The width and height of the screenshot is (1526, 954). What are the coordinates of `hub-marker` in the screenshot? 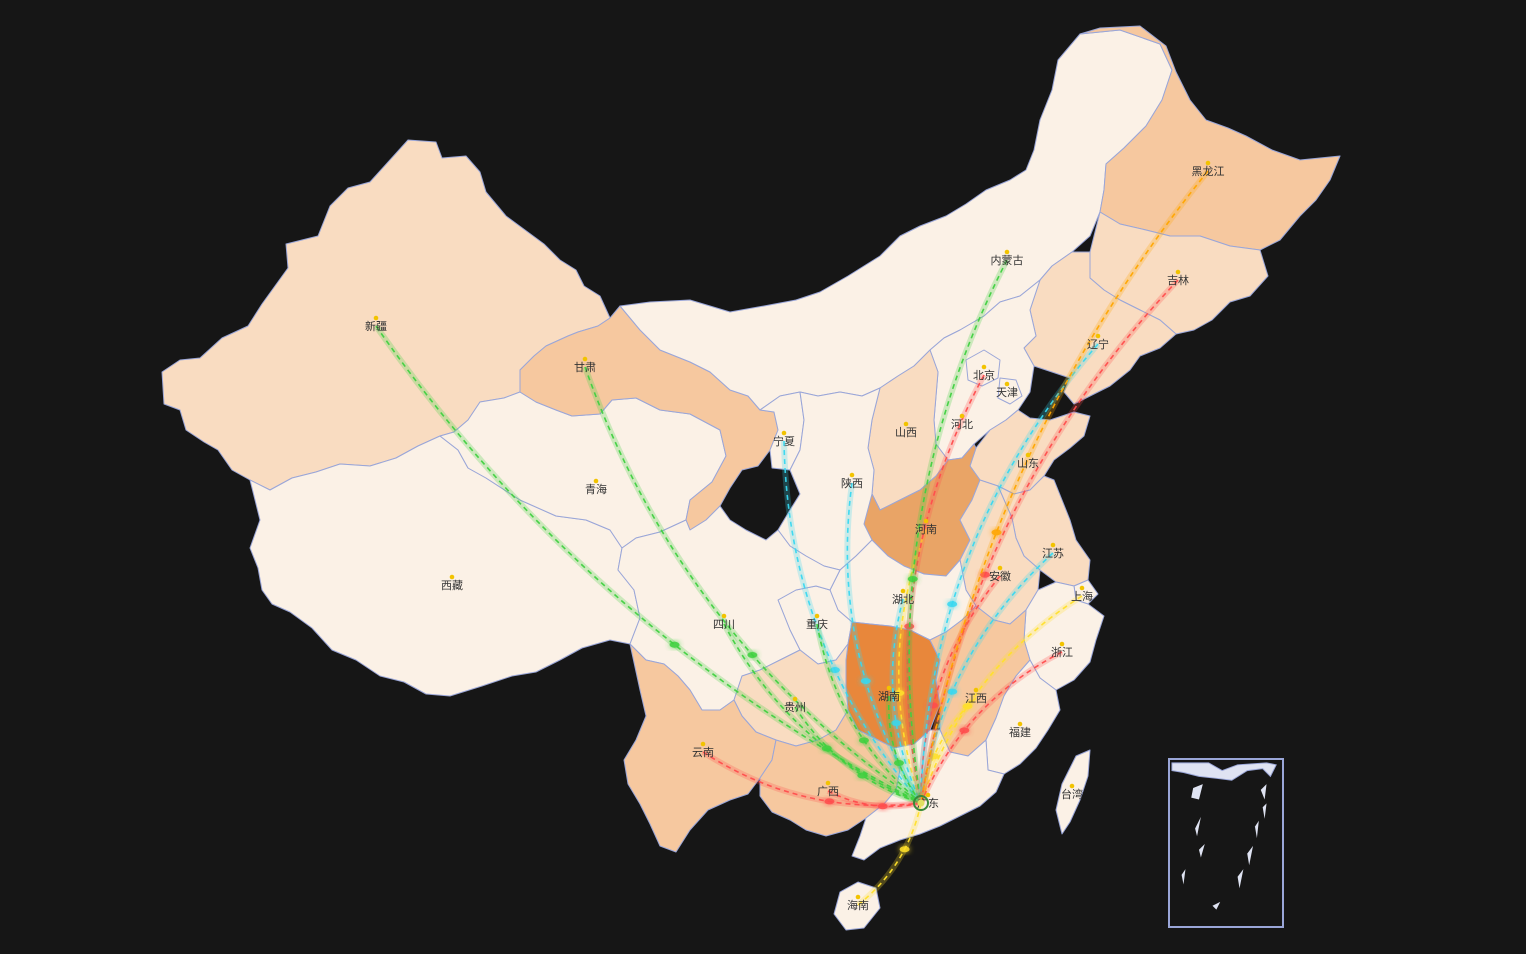 It's located at (921, 803).